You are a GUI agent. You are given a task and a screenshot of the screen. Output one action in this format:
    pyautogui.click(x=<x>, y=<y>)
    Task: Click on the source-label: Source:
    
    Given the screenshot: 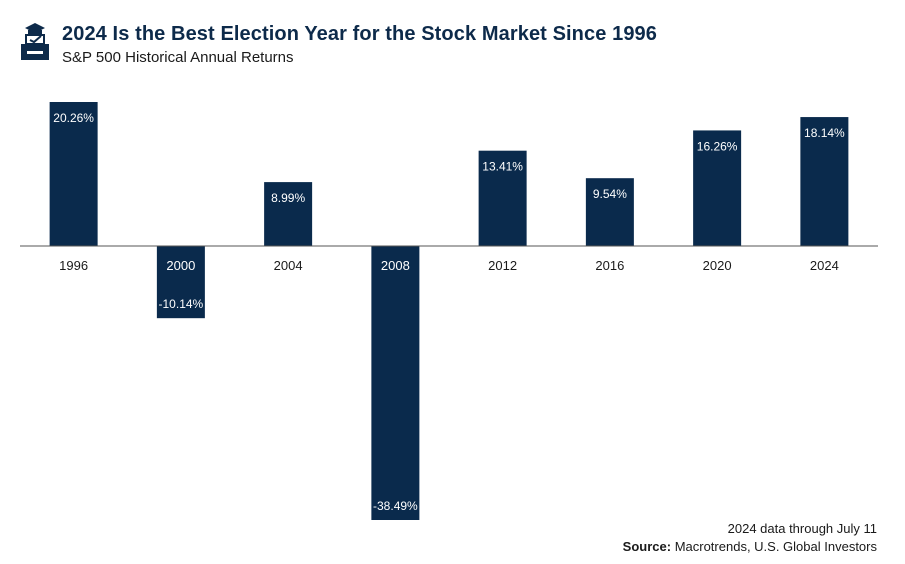 What is the action you would take?
    pyautogui.click(x=647, y=546)
    